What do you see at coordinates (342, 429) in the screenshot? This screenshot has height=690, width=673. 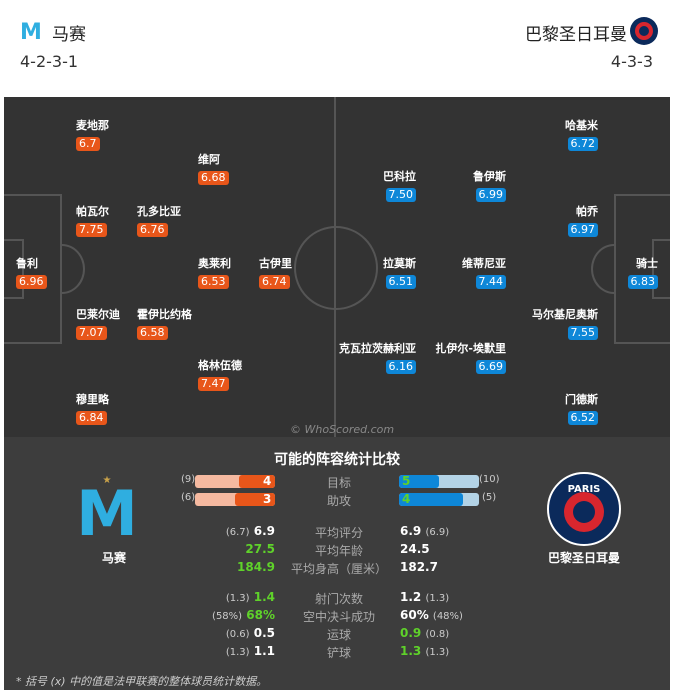 I see `watermark: © WhoScored.com` at bounding box center [342, 429].